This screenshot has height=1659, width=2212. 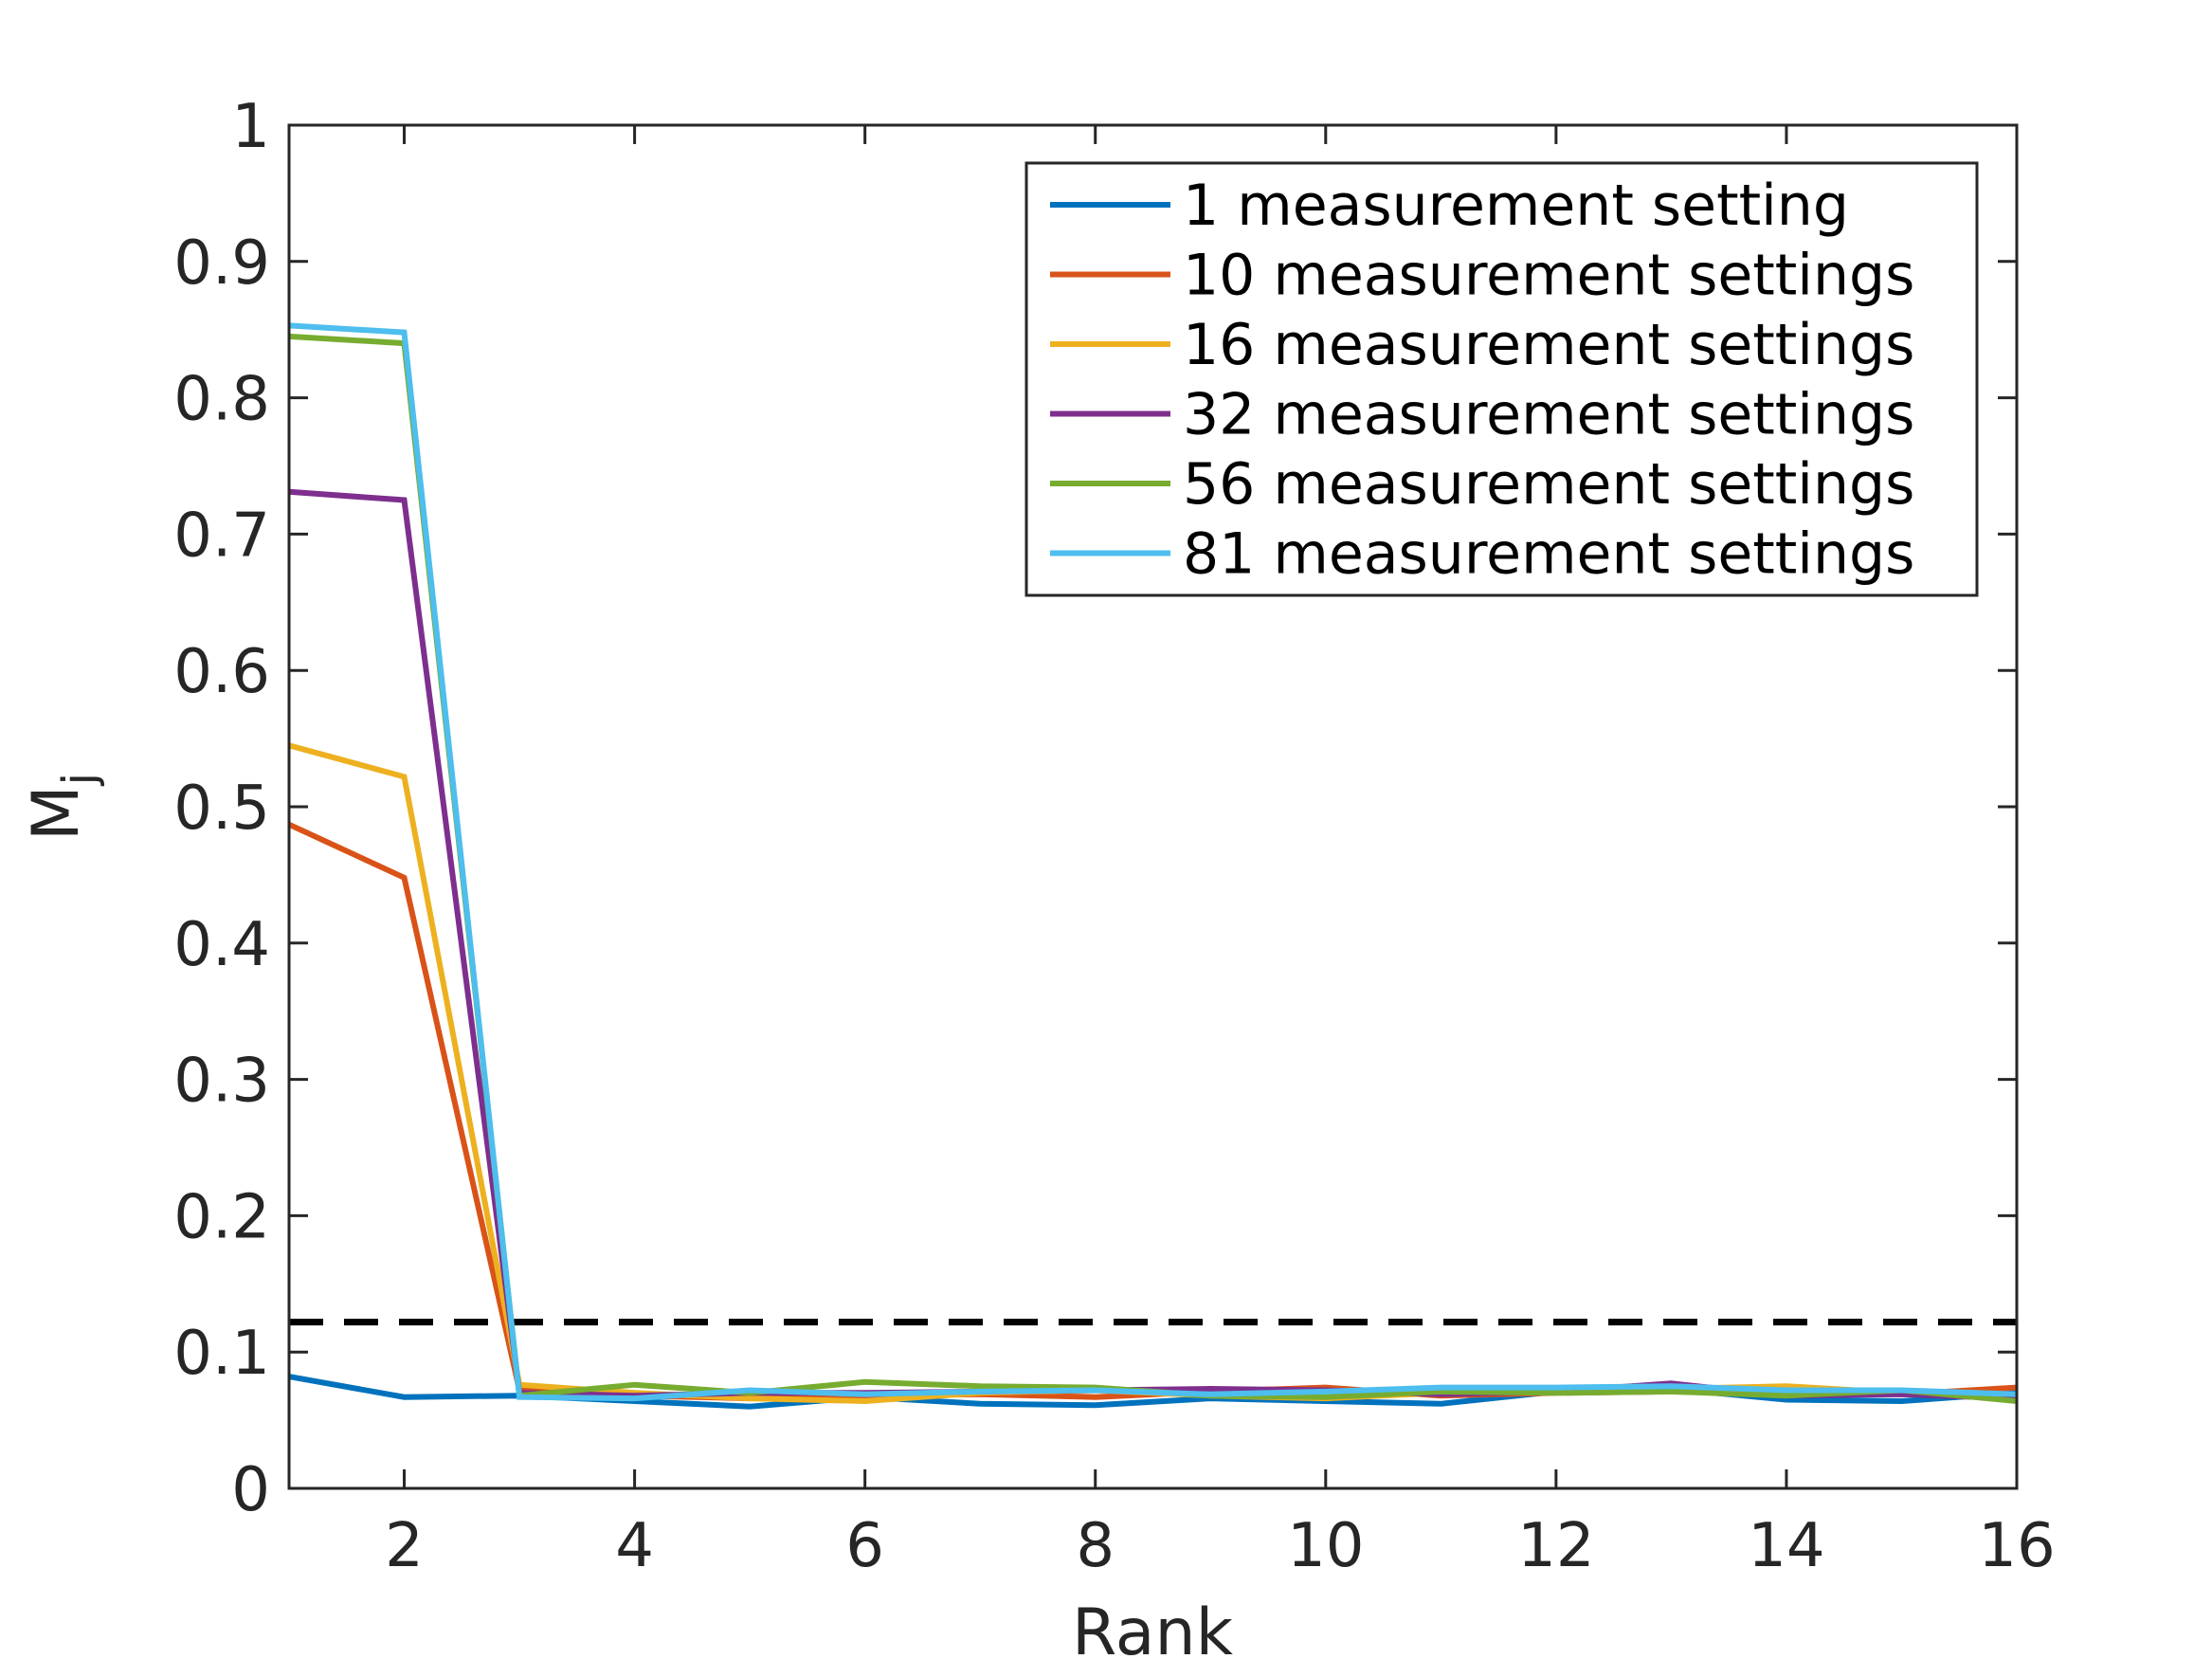 I want to click on x-axis-label: Rank, so click(x=1153, y=1627).